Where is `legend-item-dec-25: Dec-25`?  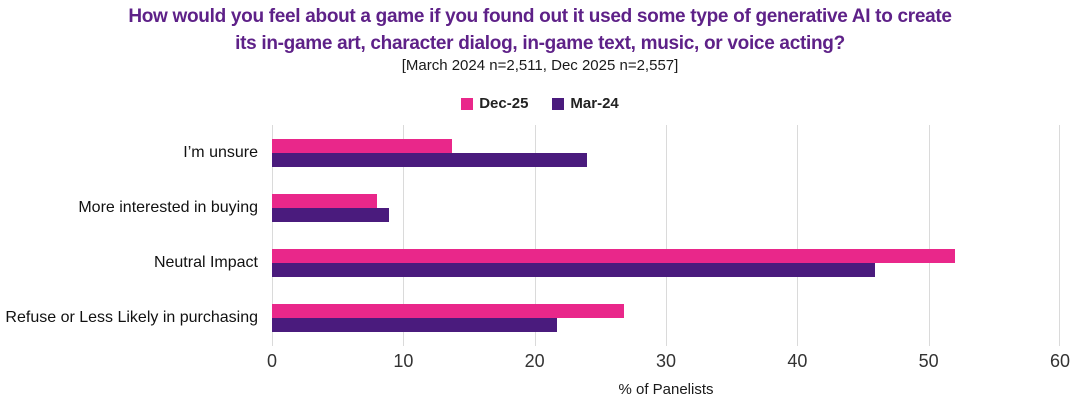
legend-item-dec-25: Dec-25 is located at coordinates (494, 103).